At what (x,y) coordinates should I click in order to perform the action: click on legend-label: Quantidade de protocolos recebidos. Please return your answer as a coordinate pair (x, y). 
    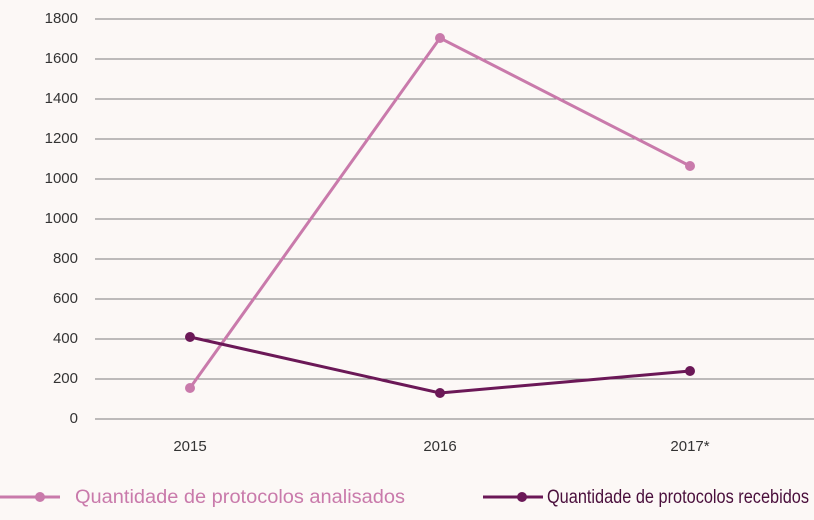
    Looking at the image, I should click on (678, 497).